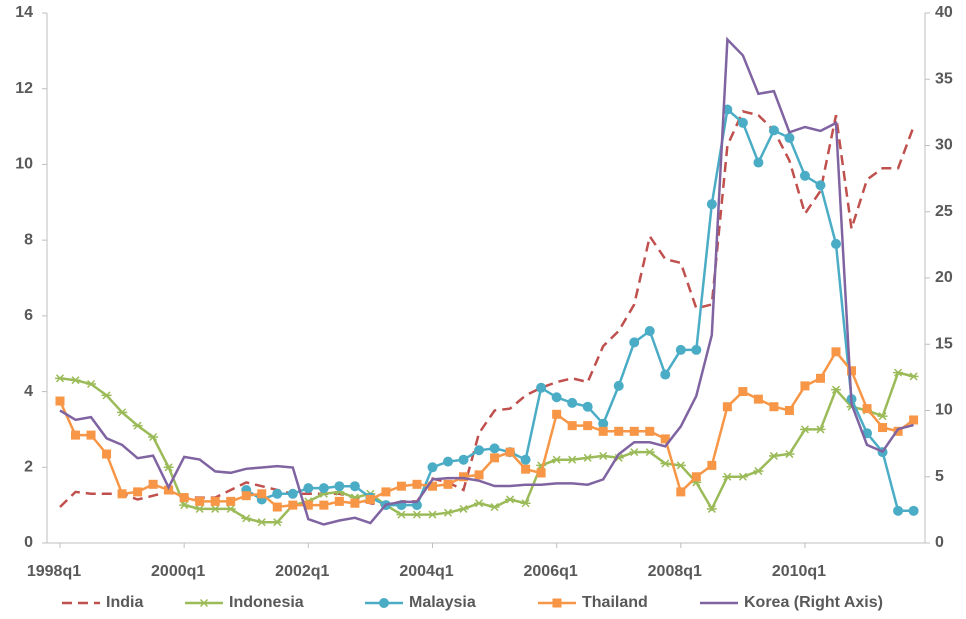 The width and height of the screenshot is (966, 619). Describe the element at coordinates (551, 571) in the screenshot. I see `x-tick-label: 2006q1` at that location.